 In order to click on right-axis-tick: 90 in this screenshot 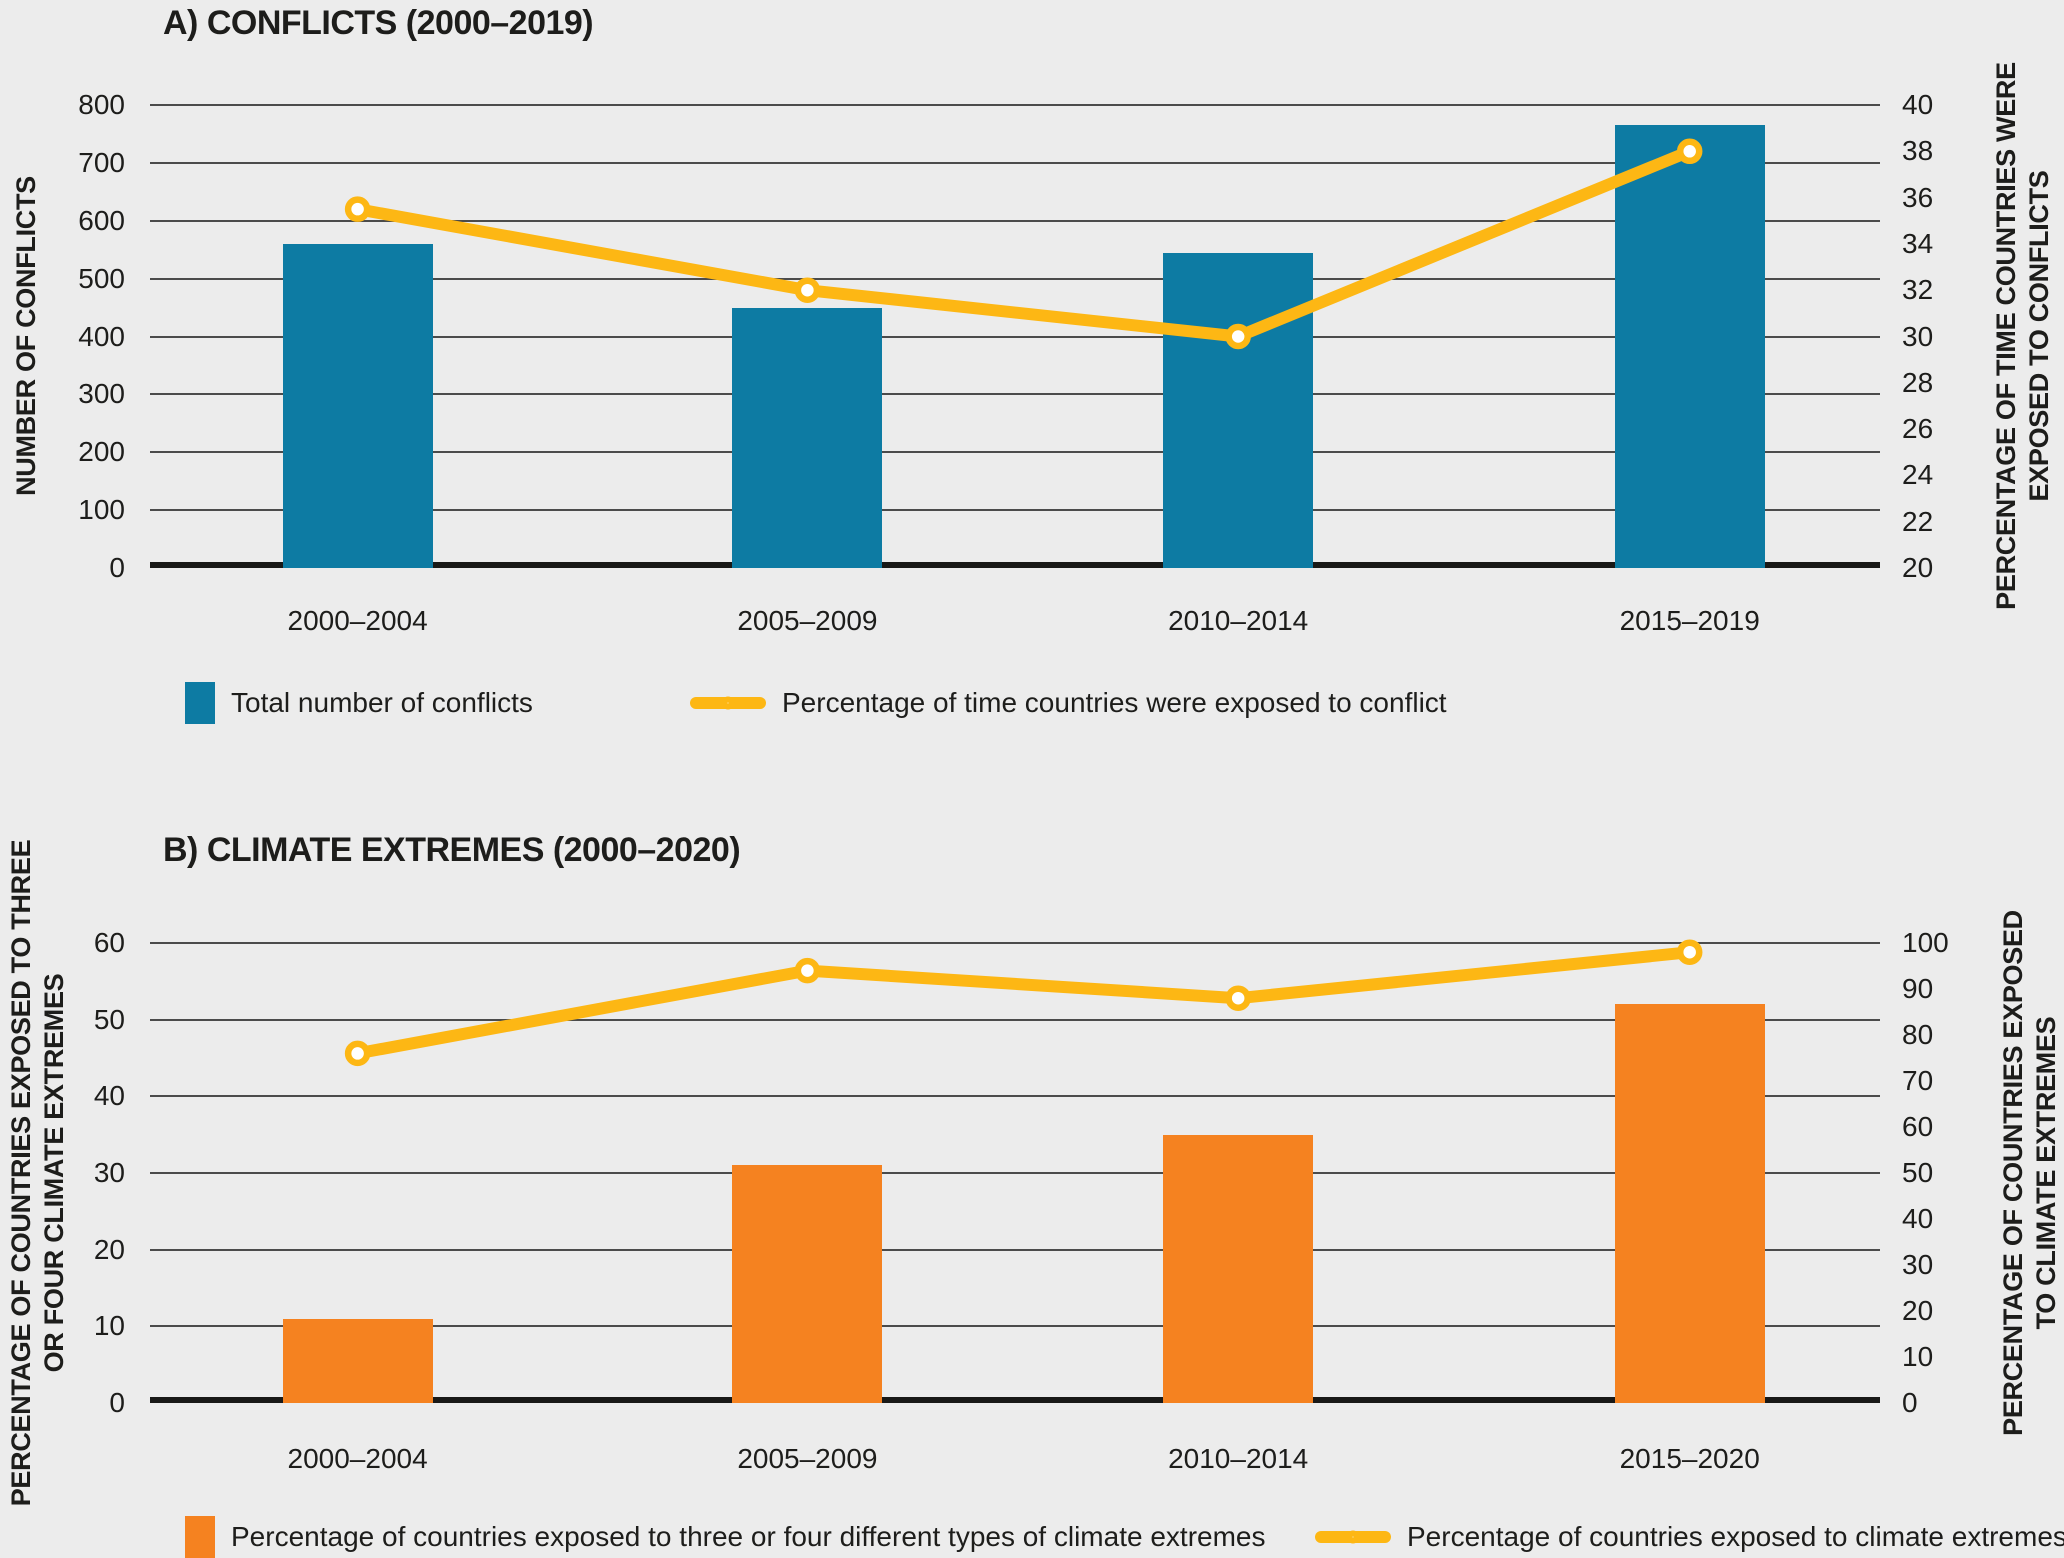, I will do `click(1918, 988)`.